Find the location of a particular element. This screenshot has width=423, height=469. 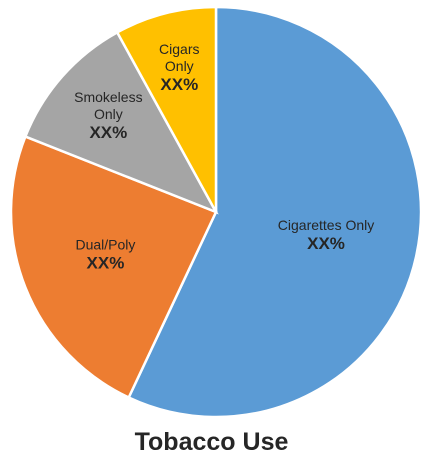

chart-title: Tobacco Use is located at coordinates (211, 442).